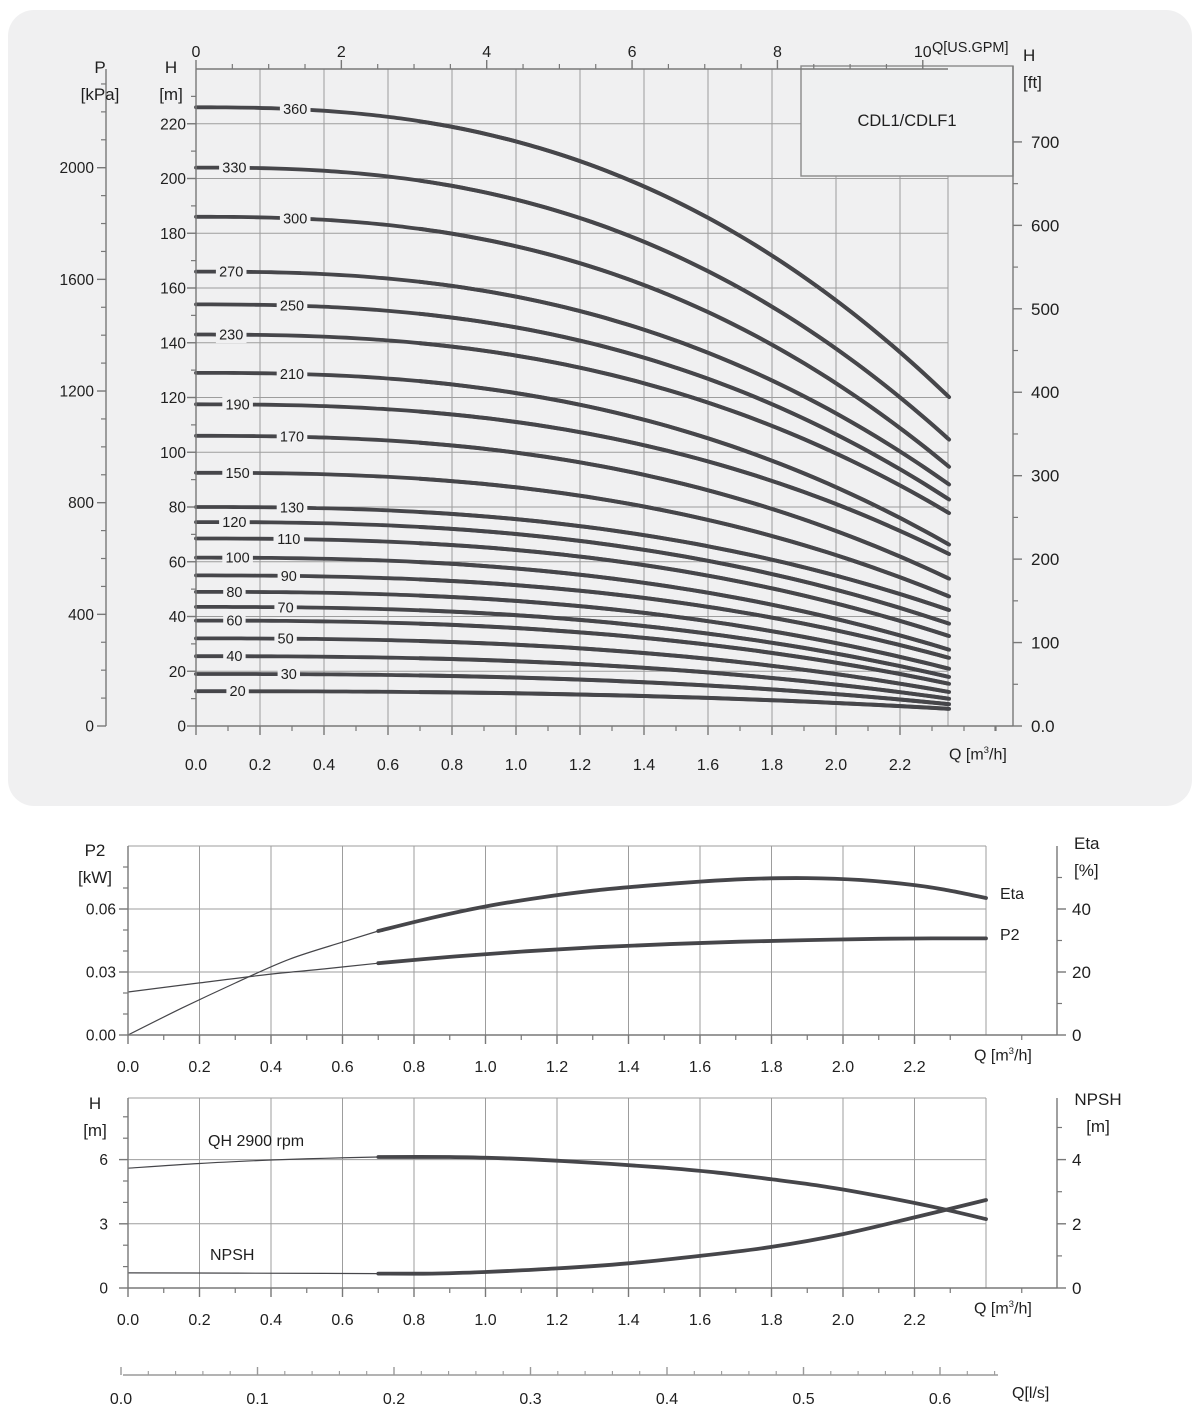 The image size is (1200, 1420). Describe the element at coordinates (178, 672) in the screenshot. I see `h-m-tick-label: 20` at that location.